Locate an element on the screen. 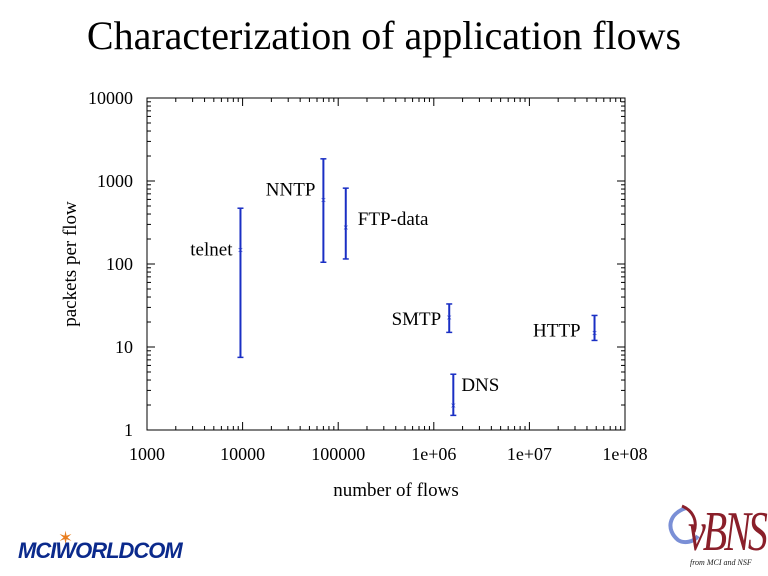 The width and height of the screenshot is (768, 576). x-tick-label: 100000 is located at coordinates (338, 454).